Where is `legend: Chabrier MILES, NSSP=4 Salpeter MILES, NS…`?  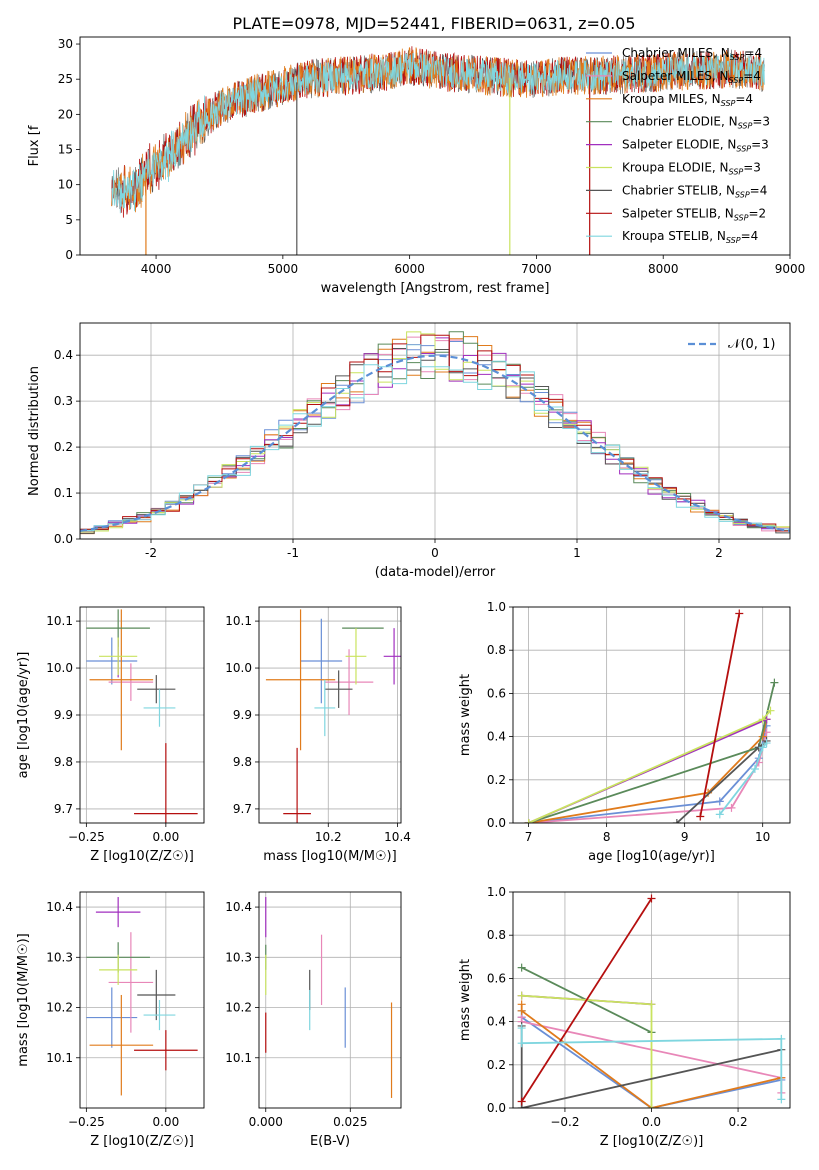
legend: Chabrier MILES, NSSP=4 Salpeter MILES, NS… is located at coordinates (678, 145).